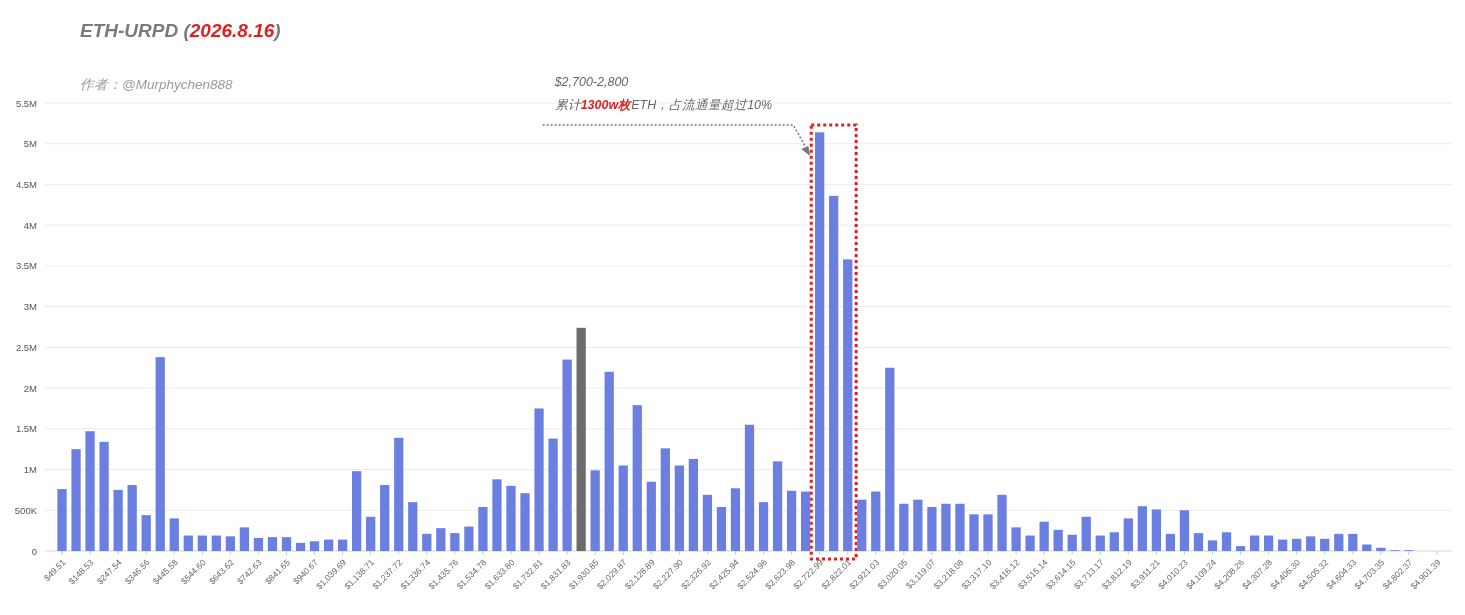  What do you see at coordinates (30, 225) in the screenshot?
I see `y-tick-label: 4M` at bounding box center [30, 225].